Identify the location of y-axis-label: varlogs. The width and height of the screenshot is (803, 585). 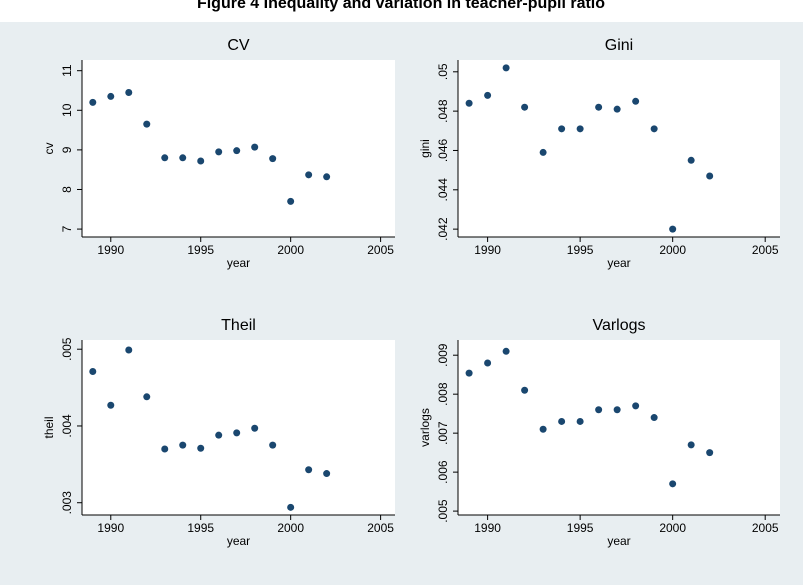
(425, 427).